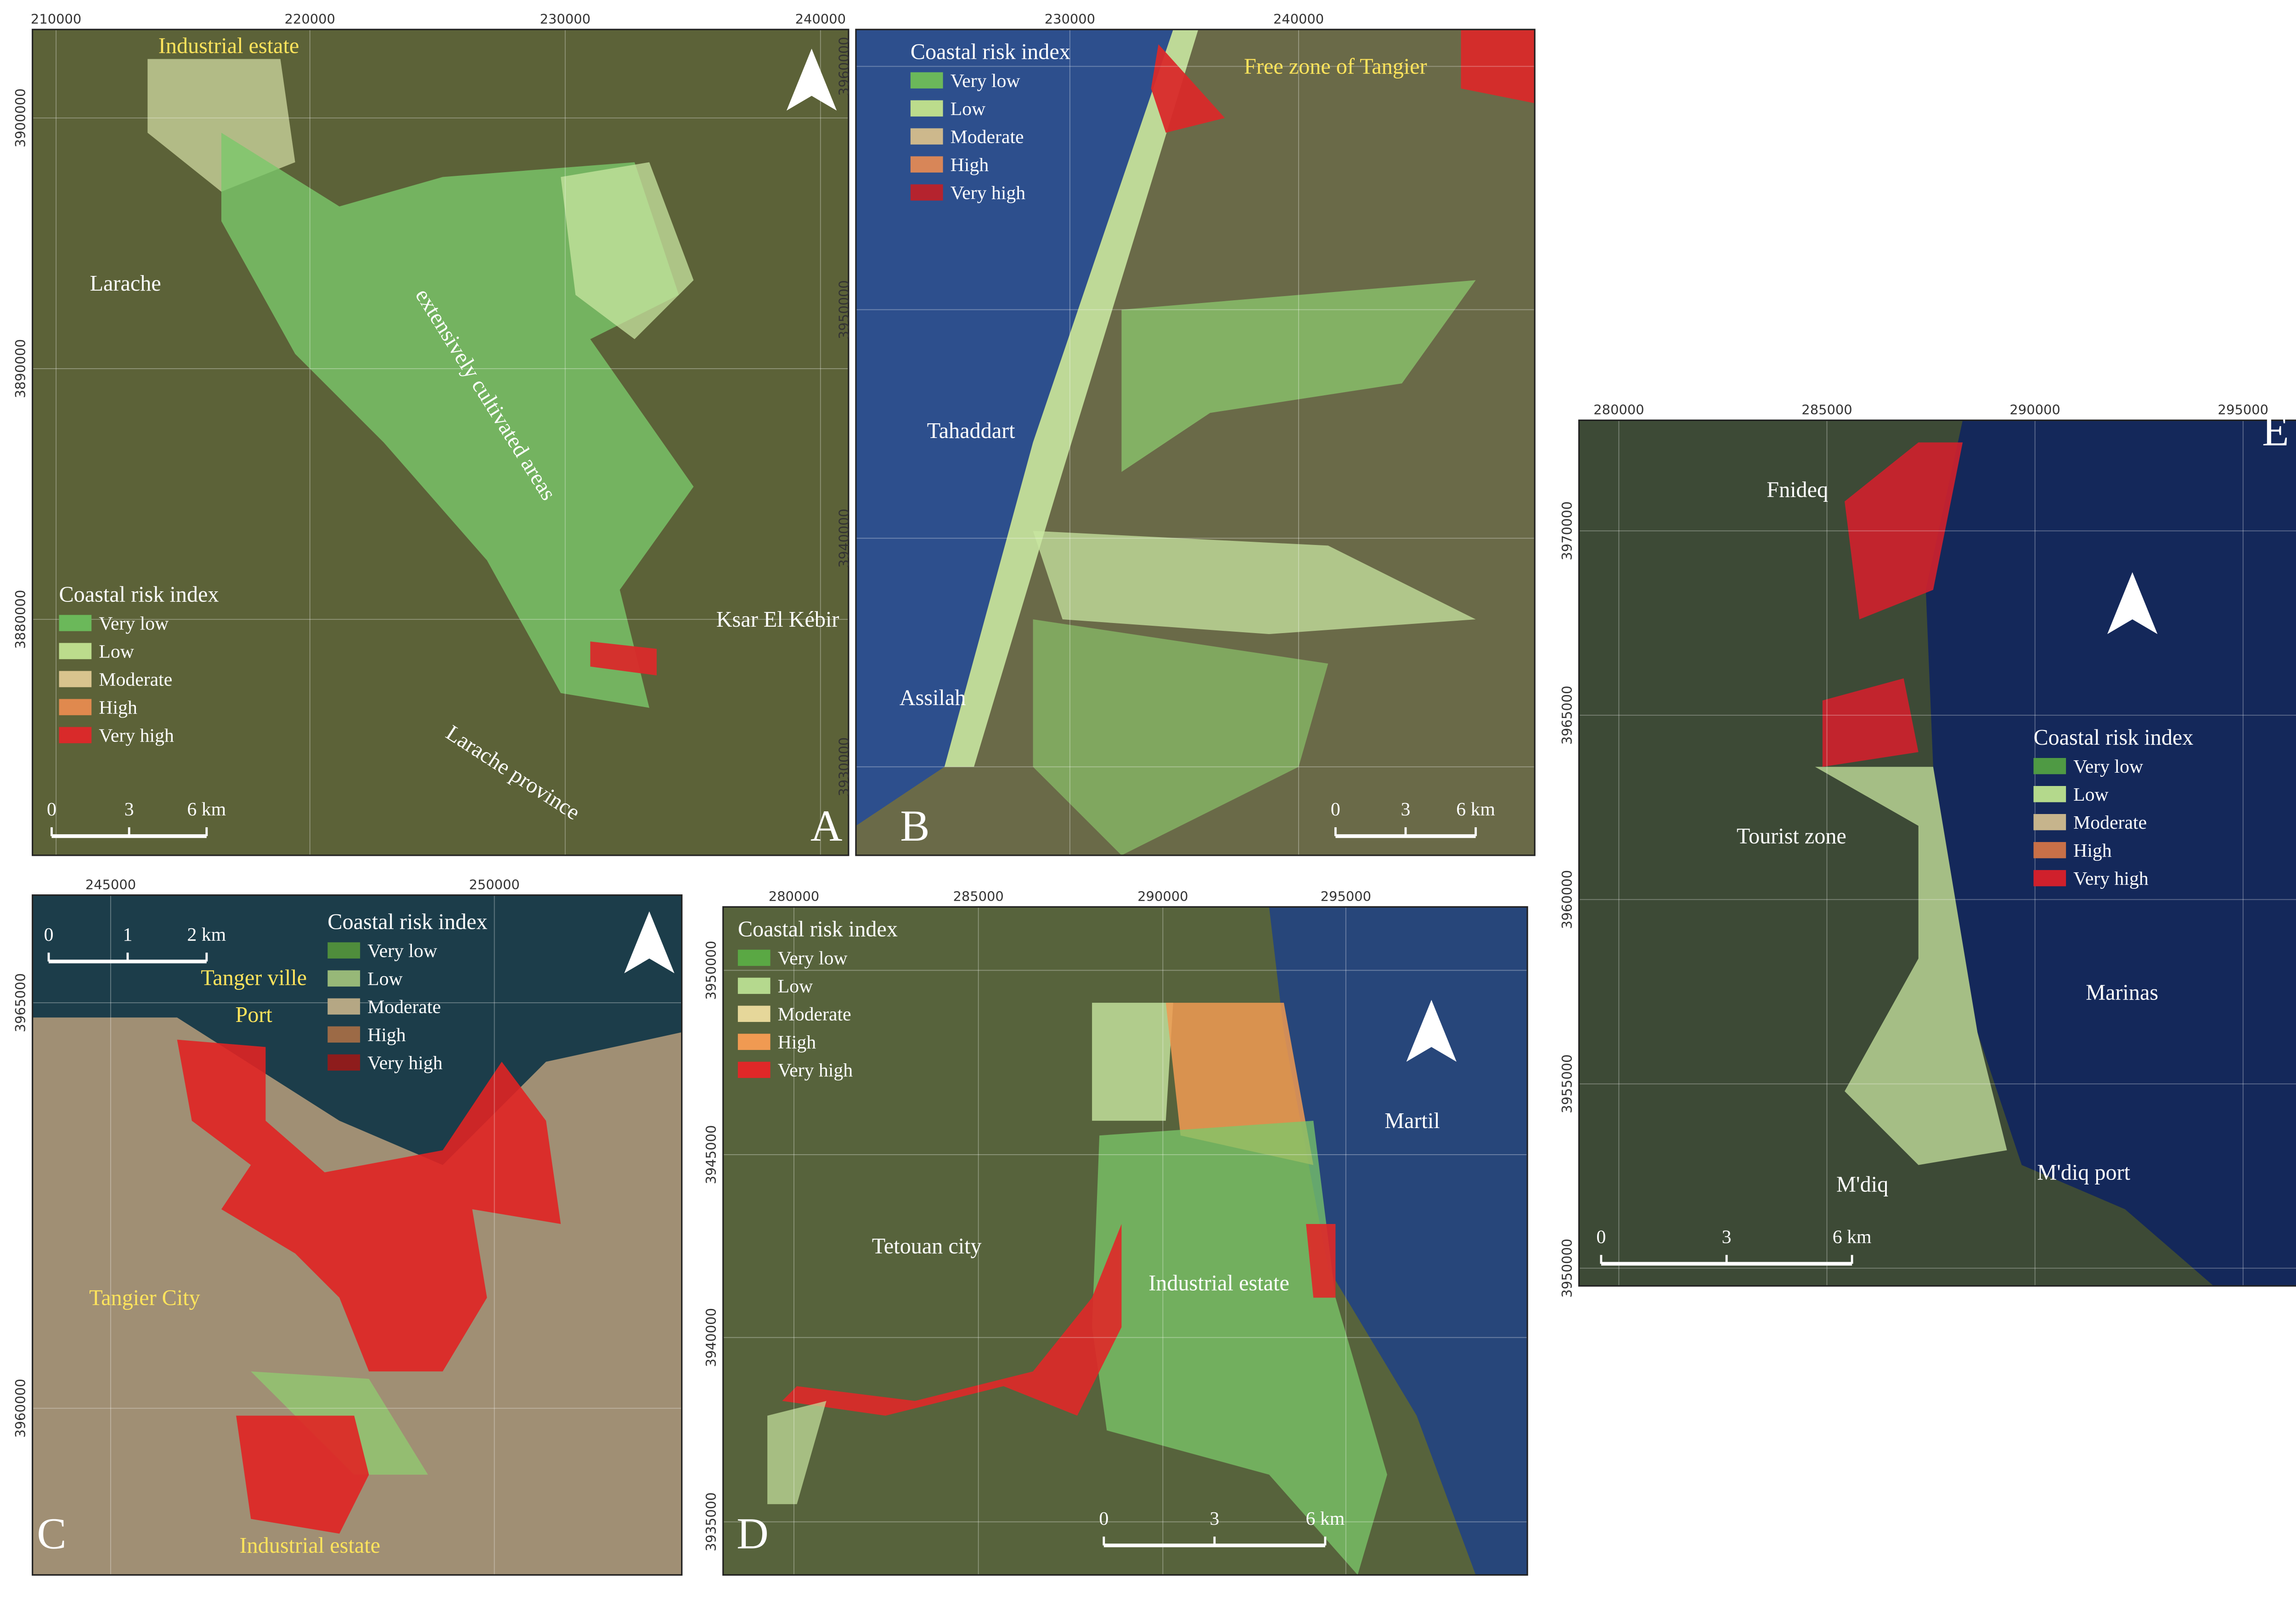 Image resolution: width=2296 pixels, height=1600 pixels. I want to click on place-label: Tangier City, so click(145, 1298).